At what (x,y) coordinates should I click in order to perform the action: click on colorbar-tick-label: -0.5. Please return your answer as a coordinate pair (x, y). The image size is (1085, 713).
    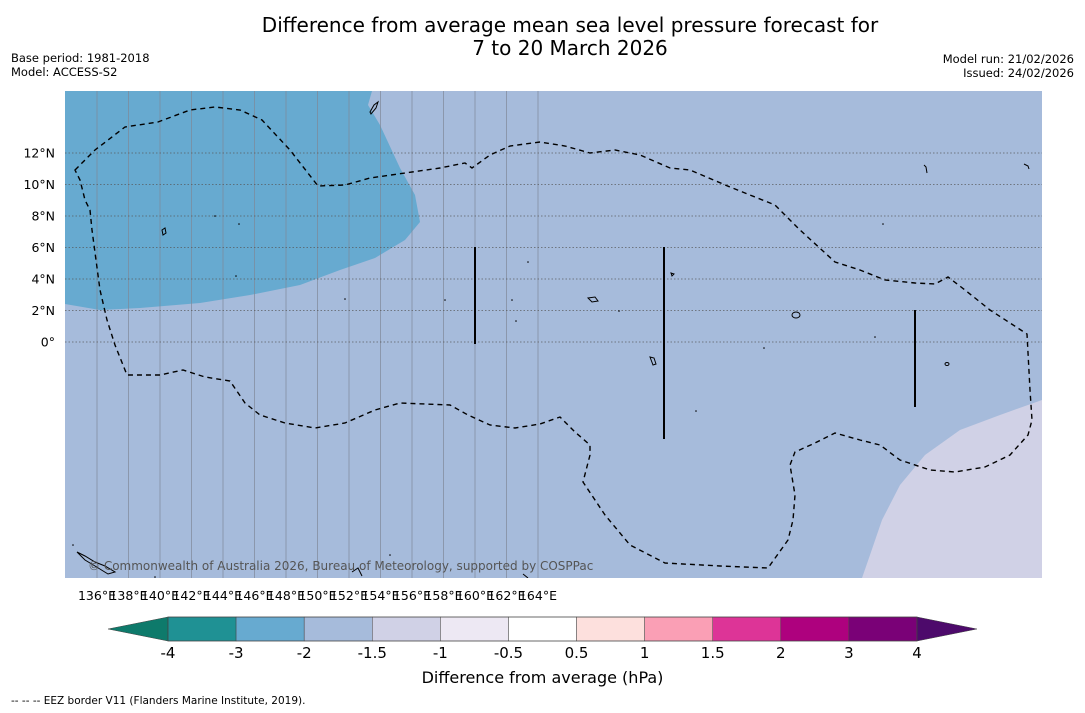
    Looking at the image, I should click on (508, 653).